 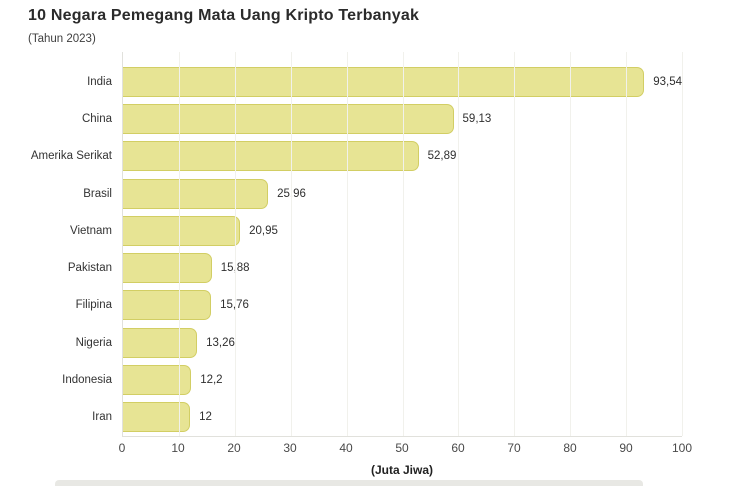 I want to click on bar-indonesia, so click(x=157, y=380).